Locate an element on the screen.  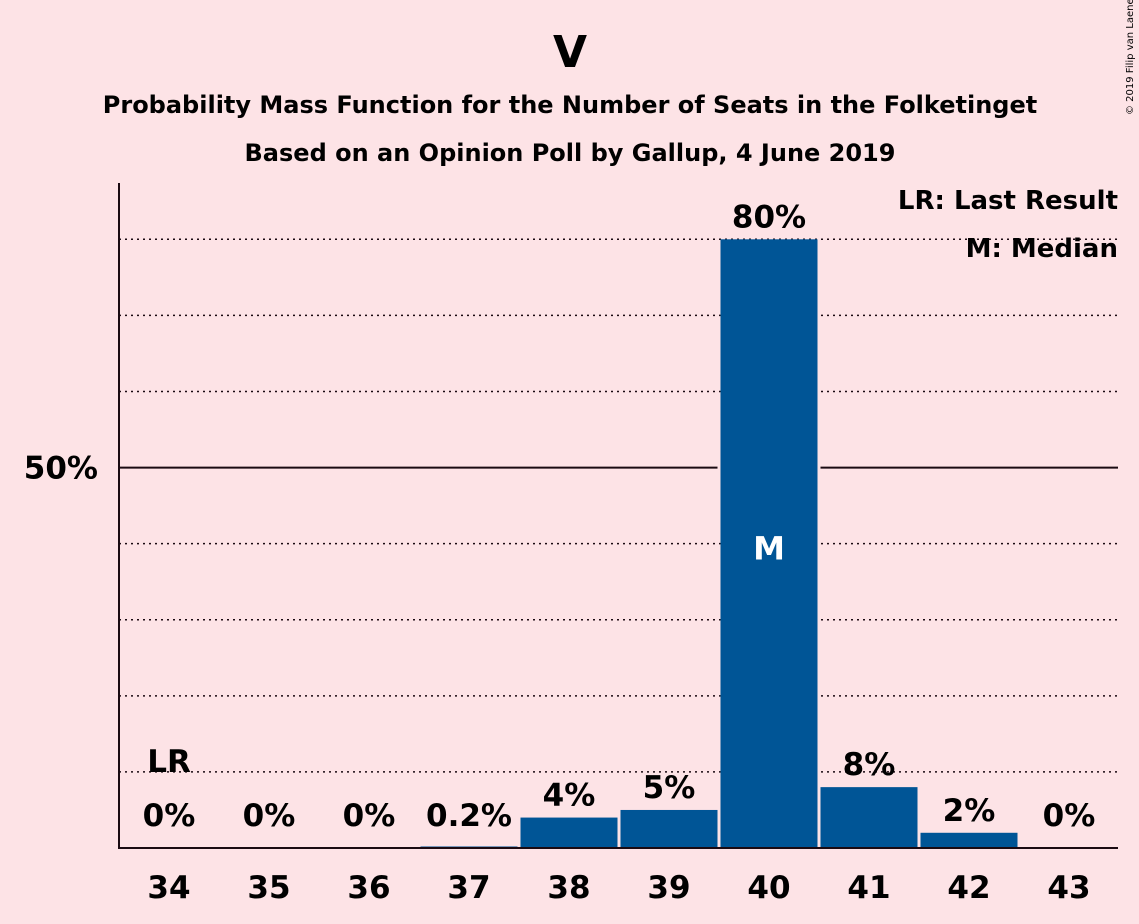
data-label: 0.2% is located at coordinates (469, 816).